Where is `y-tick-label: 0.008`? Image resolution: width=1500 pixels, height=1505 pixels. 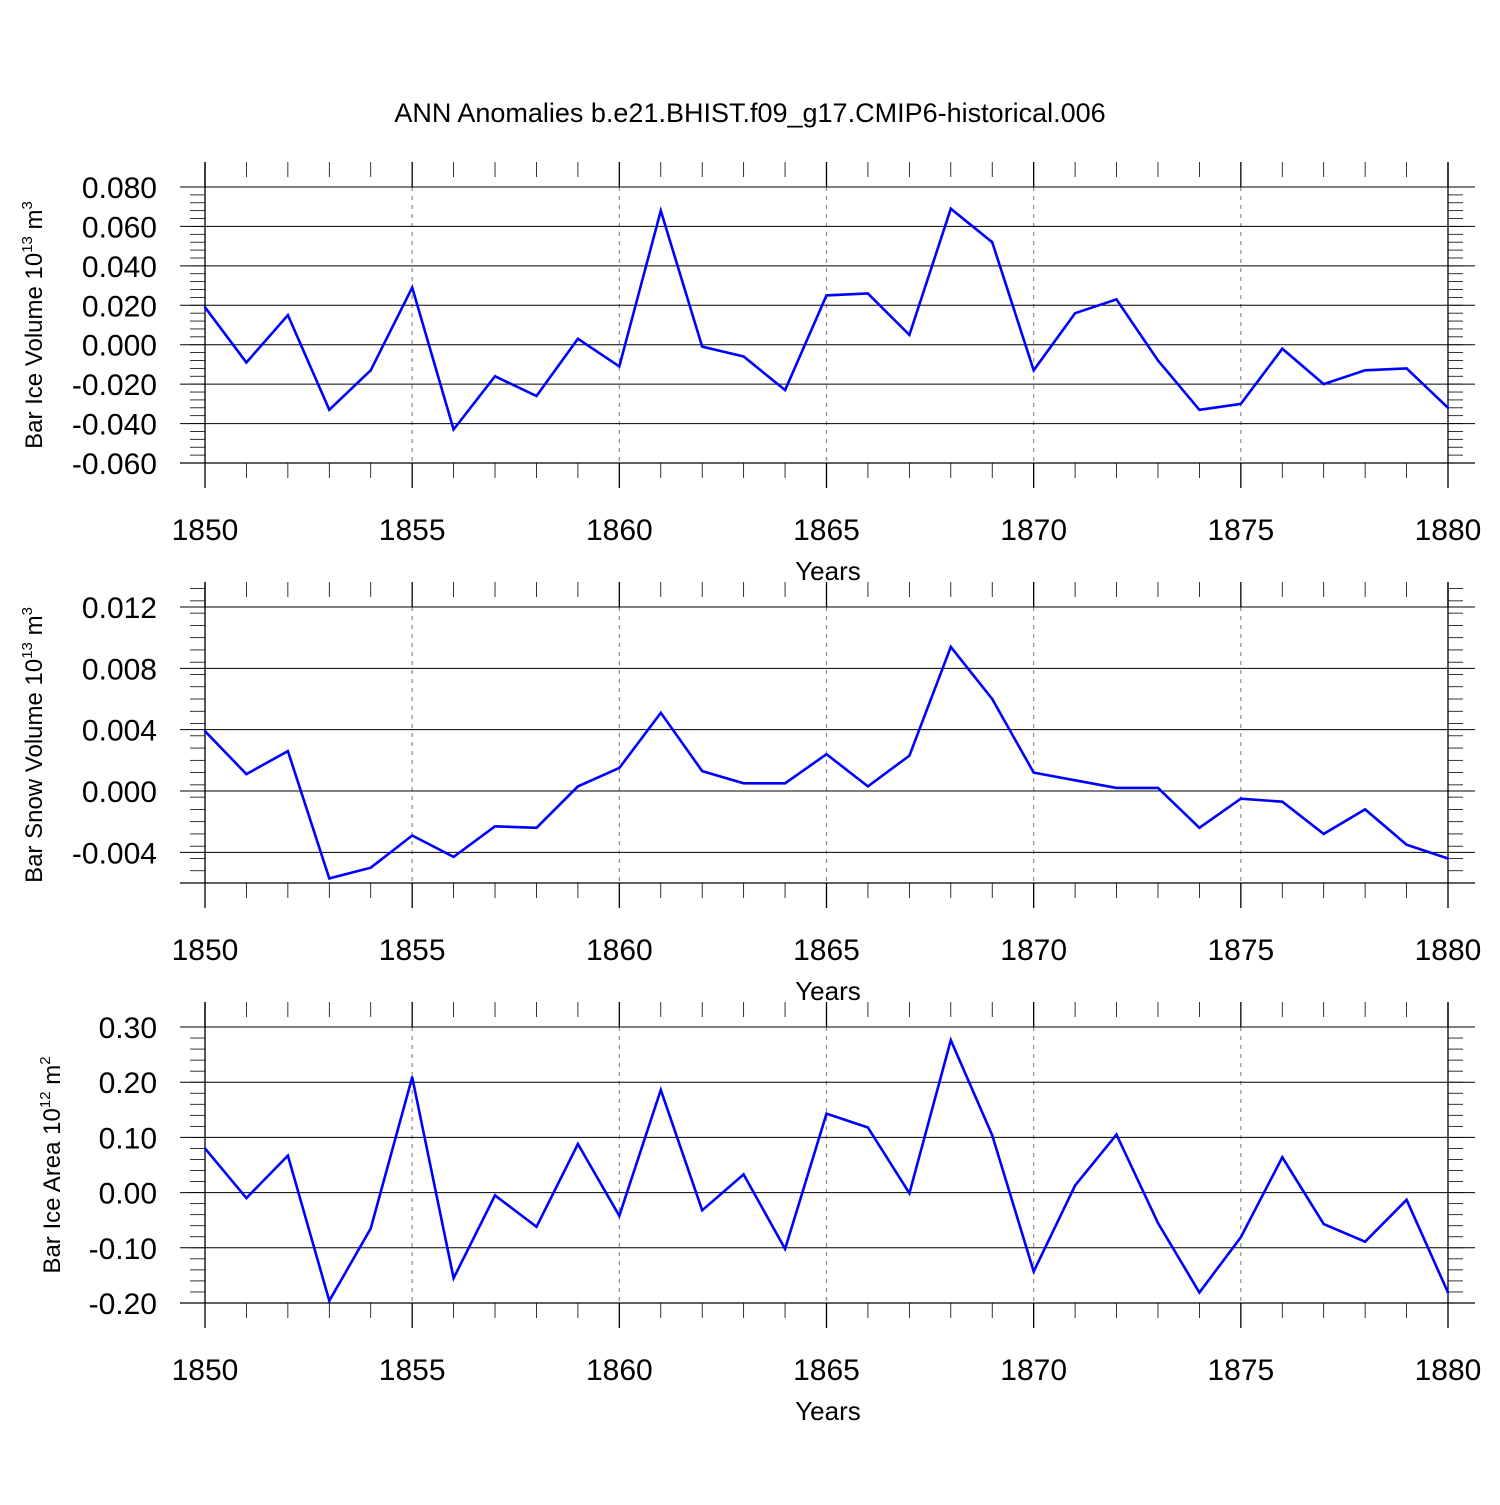
y-tick-label: 0.008 is located at coordinates (119, 669).